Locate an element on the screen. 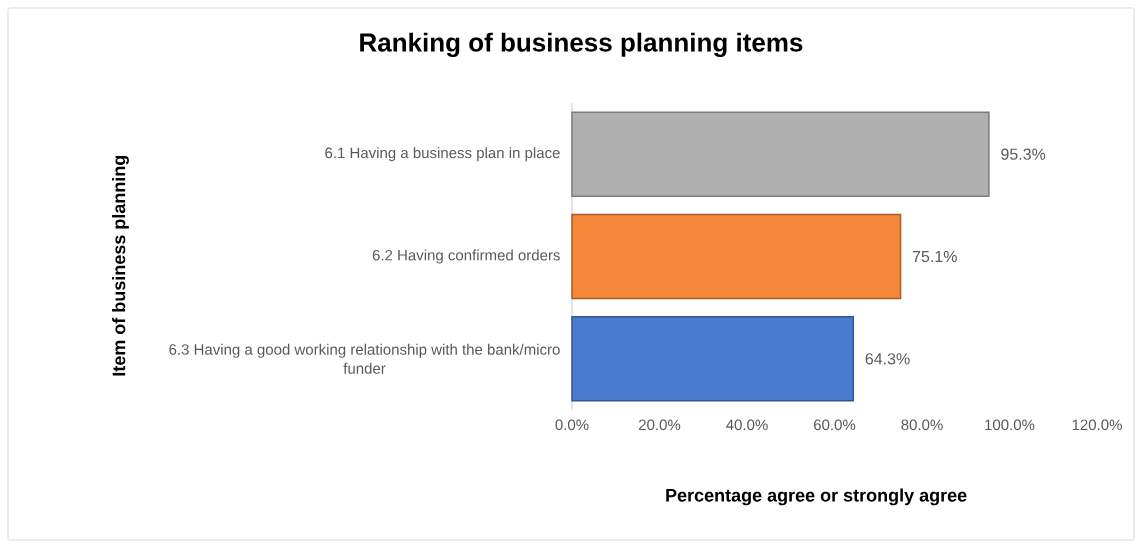 The height and width of the screenshot is (548, 1142). chart-title: Ranking of business planning items is located at coordinates (581, 44).